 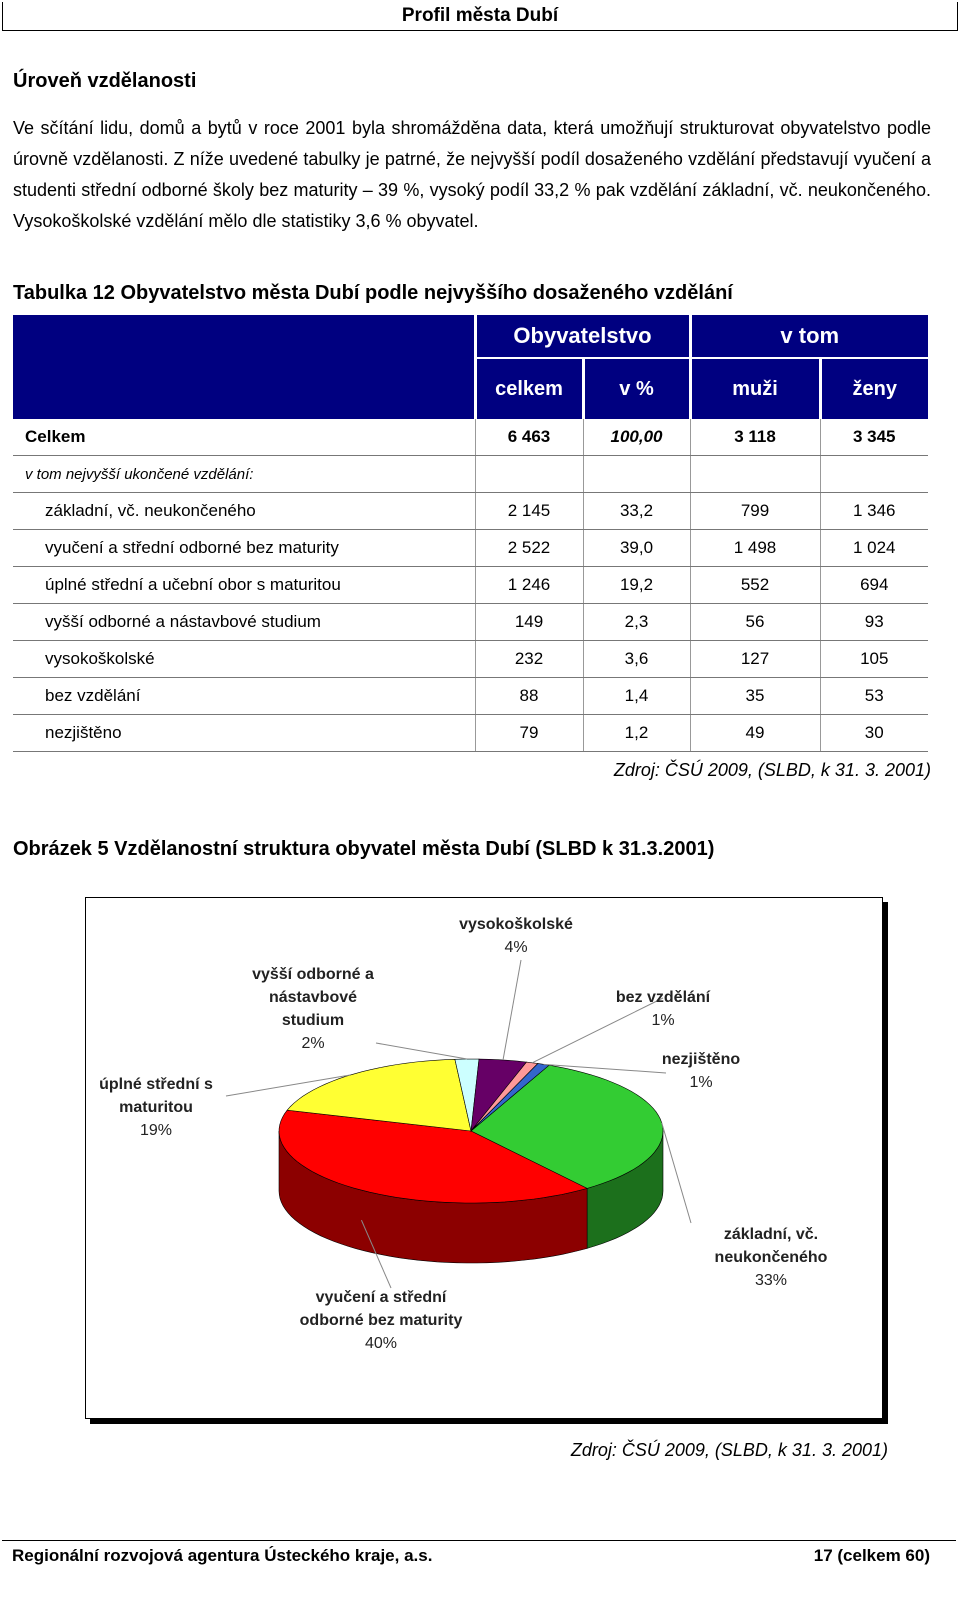 I want to click on pie-label-name: nezjištěno, so click(x=701, y=1059).